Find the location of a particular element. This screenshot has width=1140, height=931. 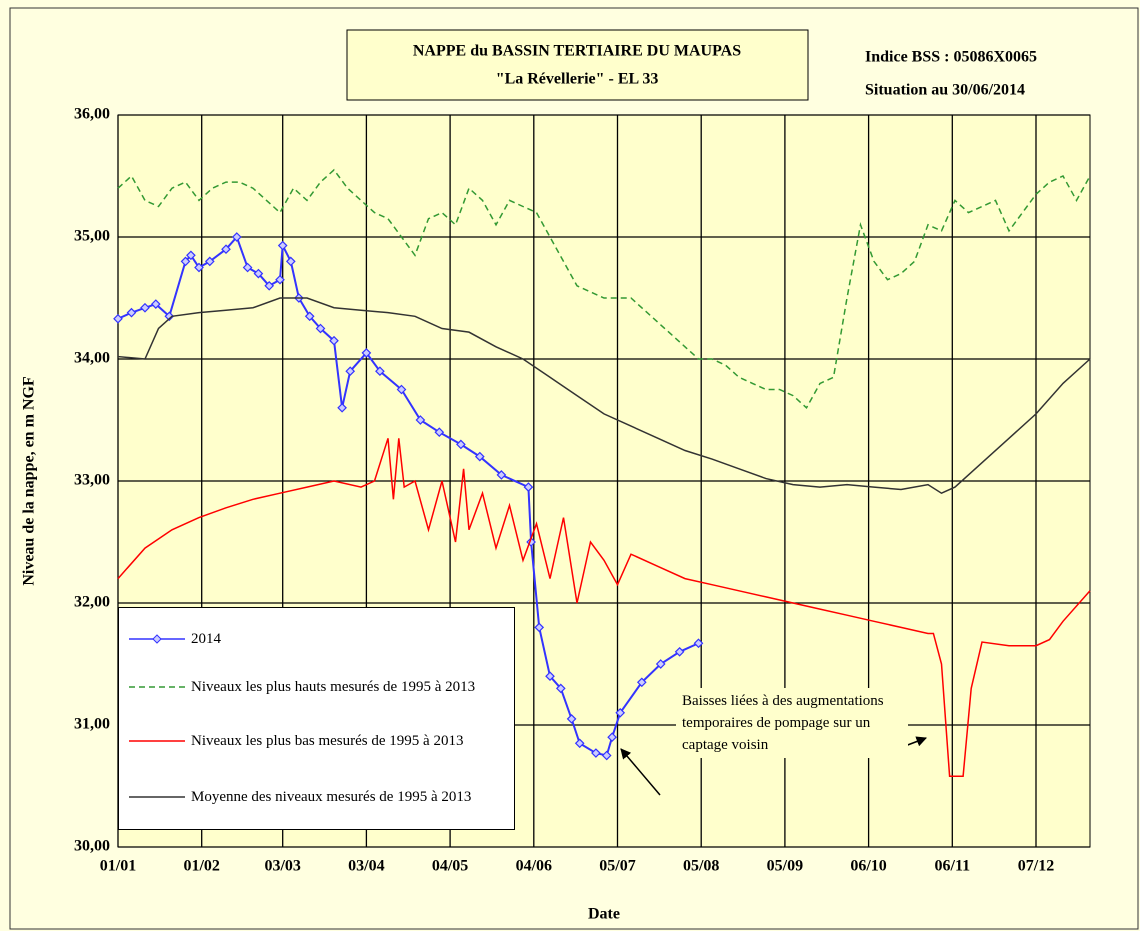

chart-subtitle: "La Révellerie" - EL 33 is located at coordinates (577, 79).